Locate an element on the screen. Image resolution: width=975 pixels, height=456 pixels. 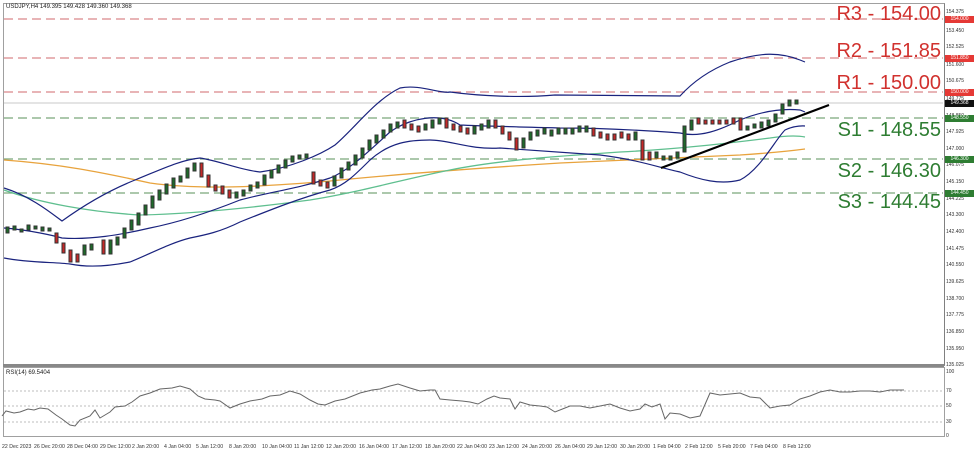
r1-level-label: R1 - 150.00 is located at coordinates (888, 83).